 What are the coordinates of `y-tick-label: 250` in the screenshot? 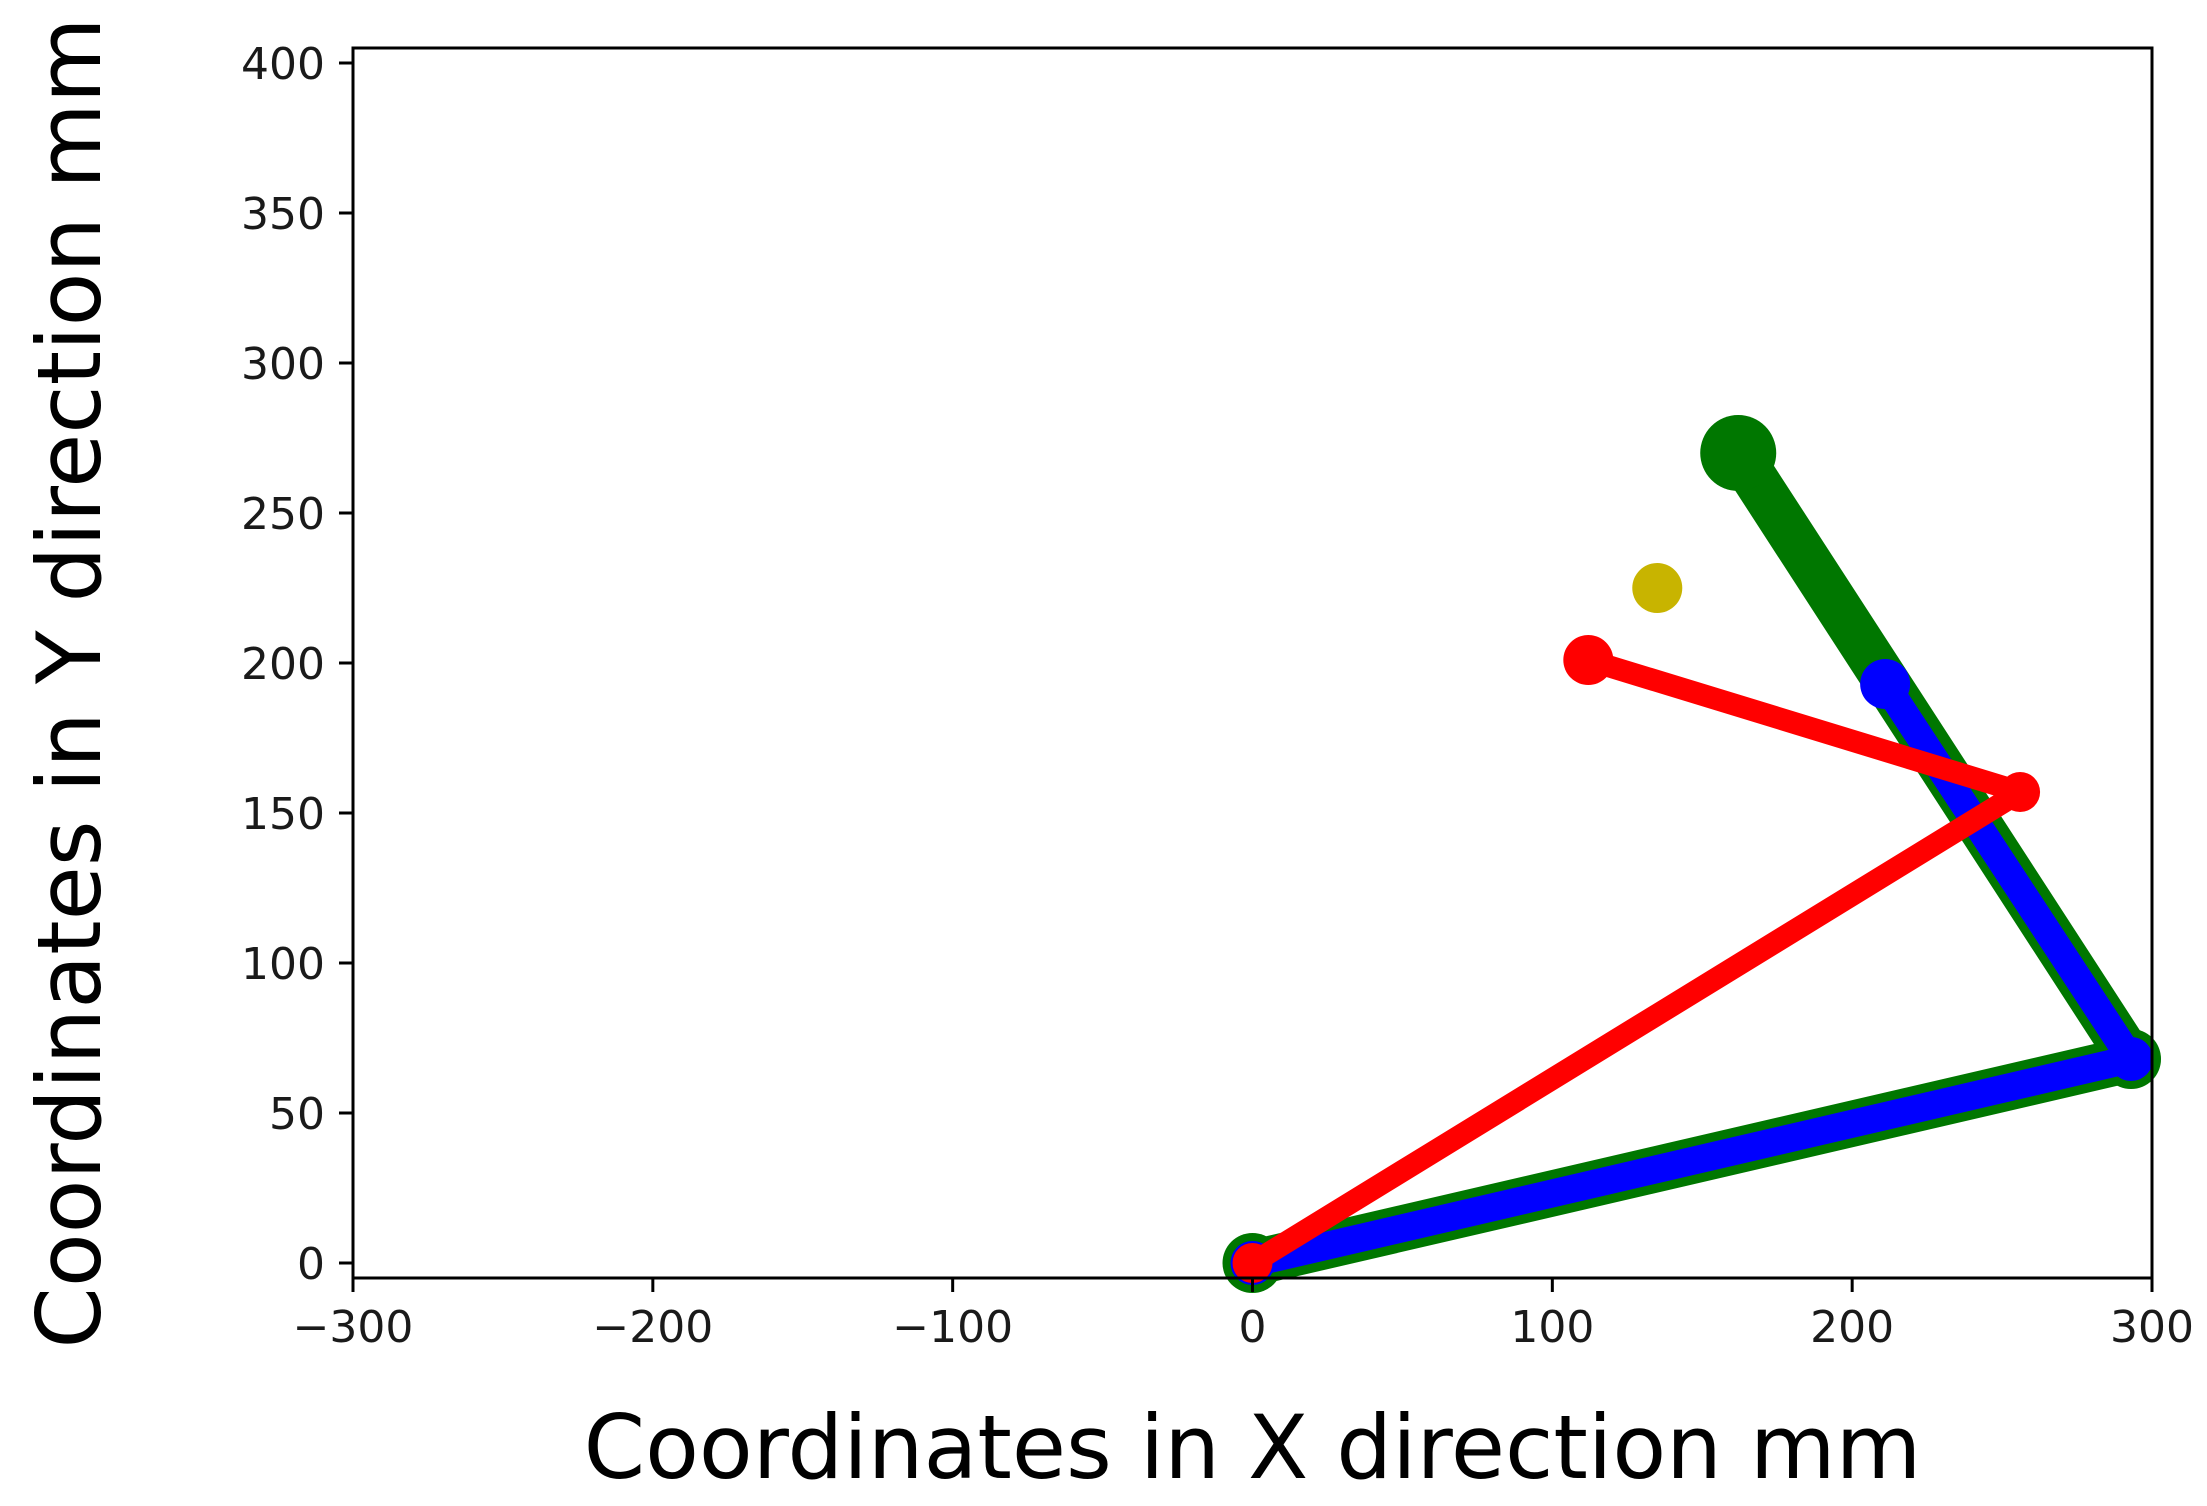 It's located at (283, 514).